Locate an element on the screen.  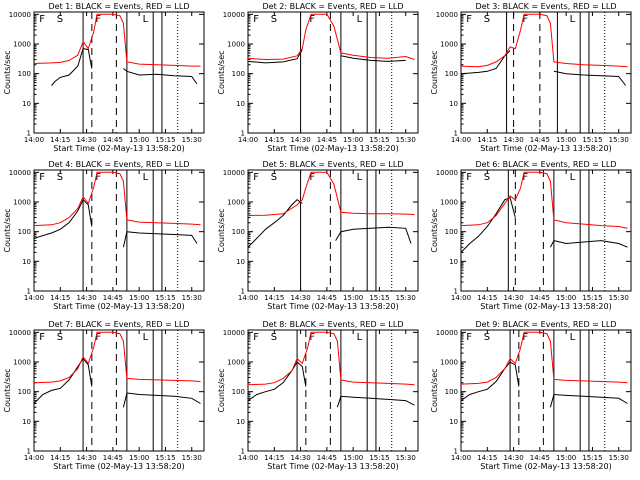
panel-title: Det 1: BLACK = Events, RED = LLD is located at coordinates (119, 6).